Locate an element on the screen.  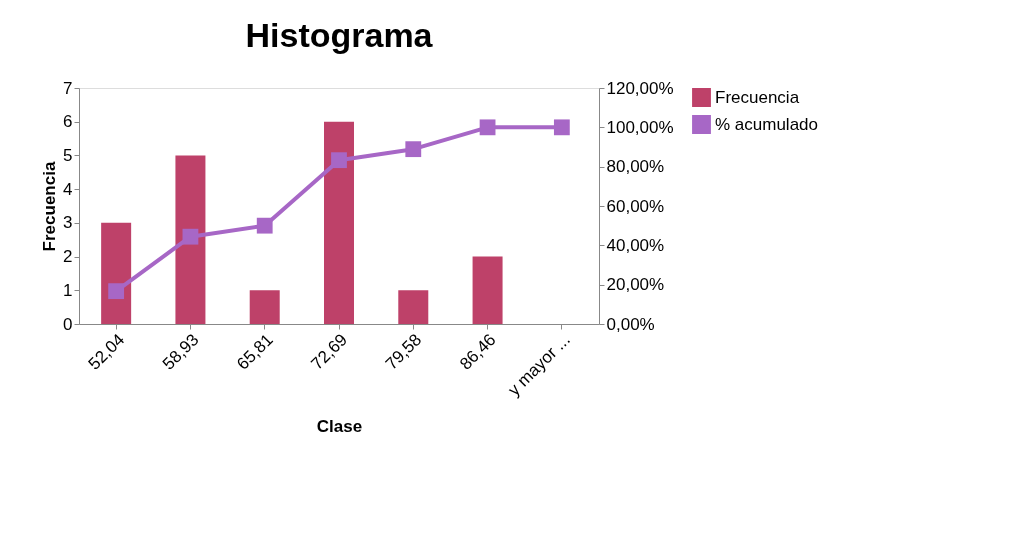
legend-label: Frecuencia is located at coordinates (757, 97).